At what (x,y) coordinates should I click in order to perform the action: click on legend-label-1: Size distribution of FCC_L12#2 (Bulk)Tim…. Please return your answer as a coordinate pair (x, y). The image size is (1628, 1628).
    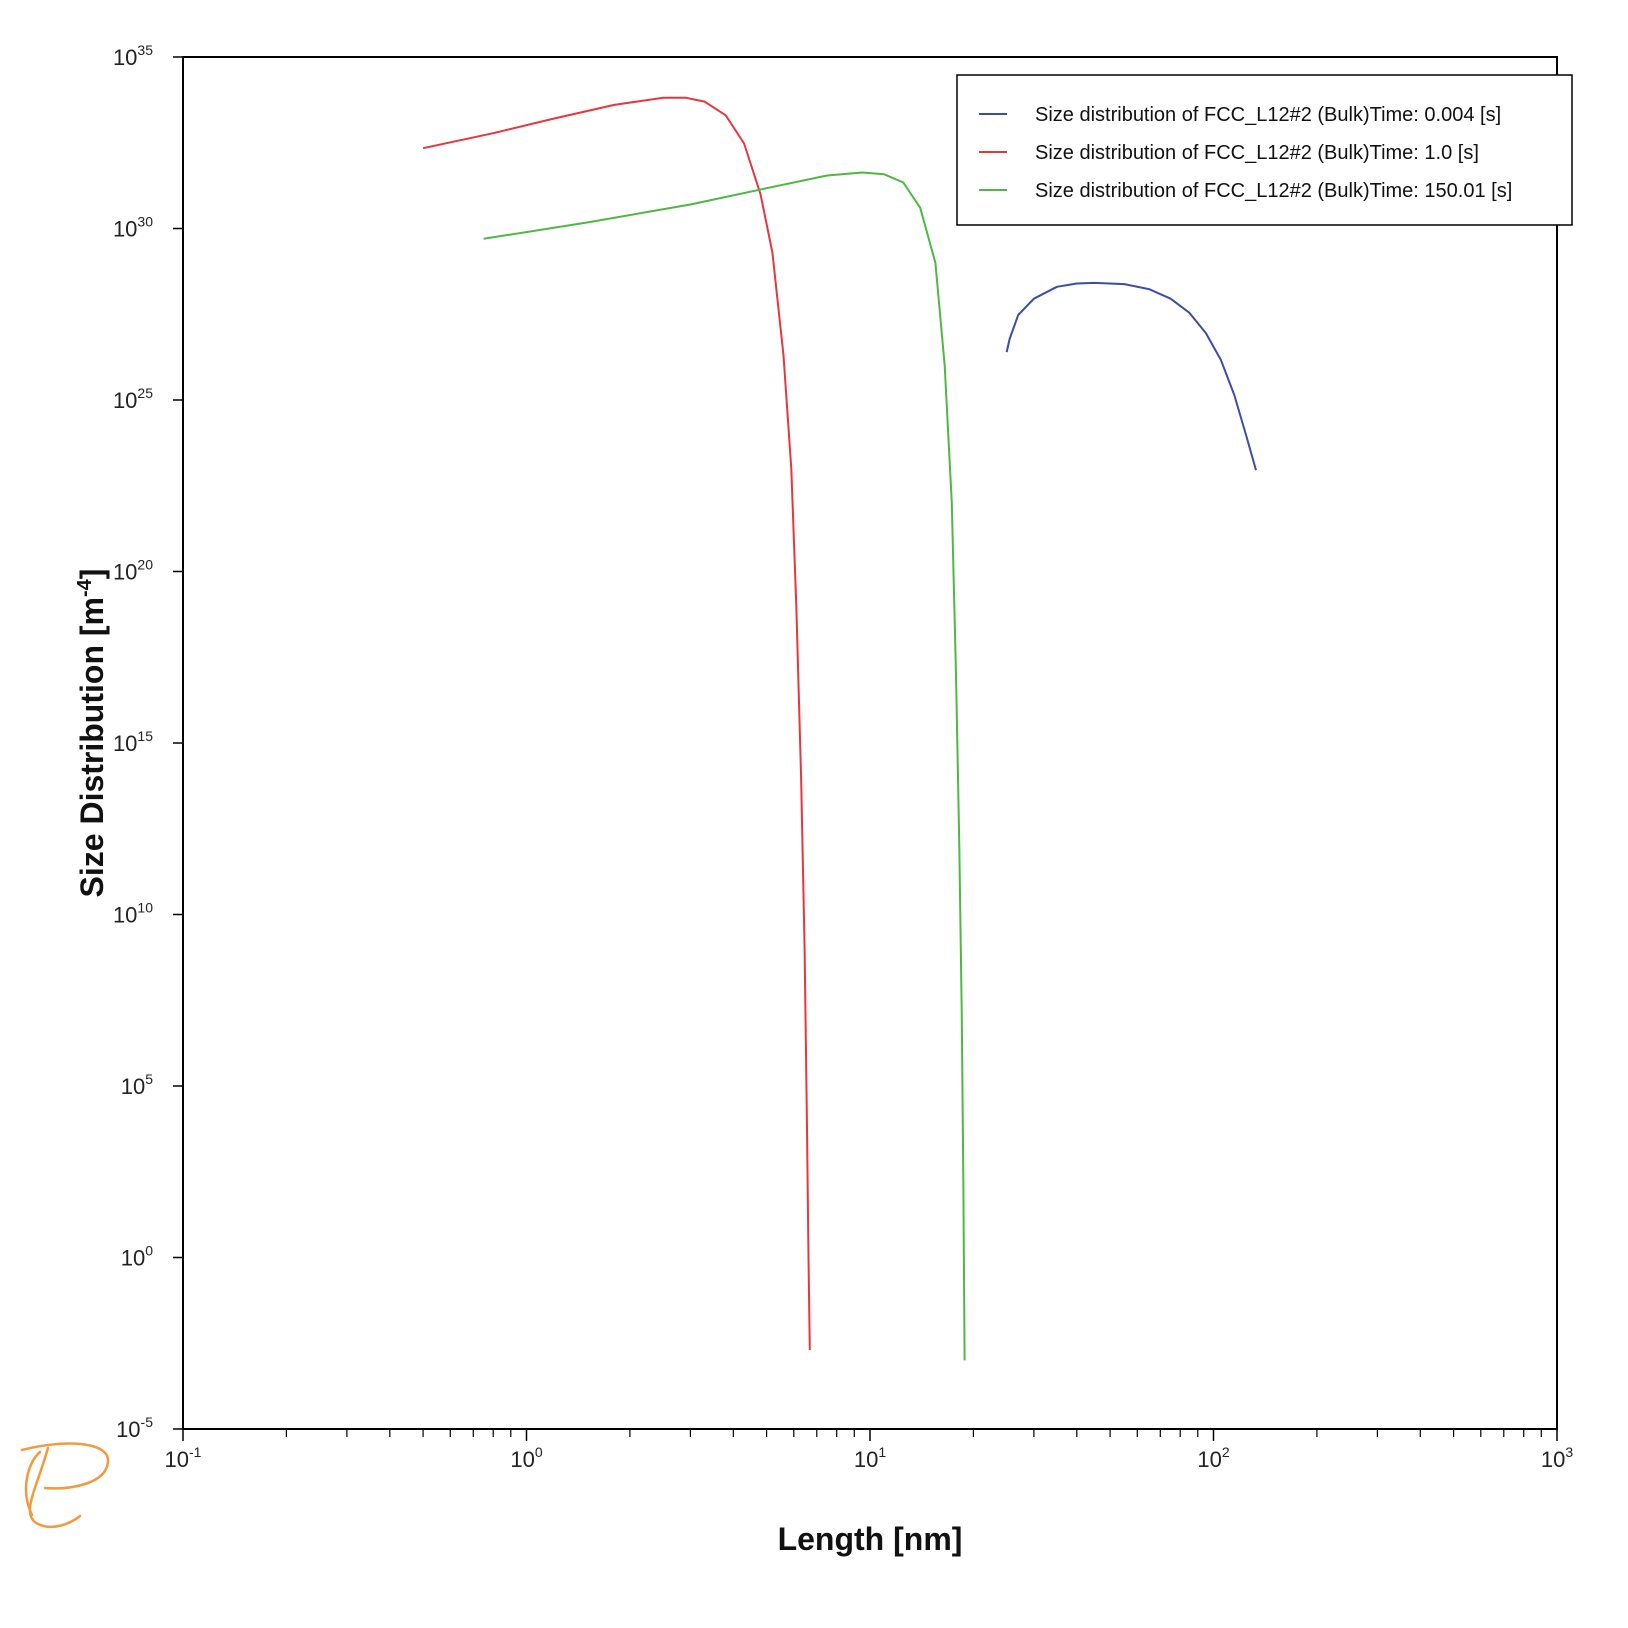
    Looking at the image, I should click on (1268, 115).